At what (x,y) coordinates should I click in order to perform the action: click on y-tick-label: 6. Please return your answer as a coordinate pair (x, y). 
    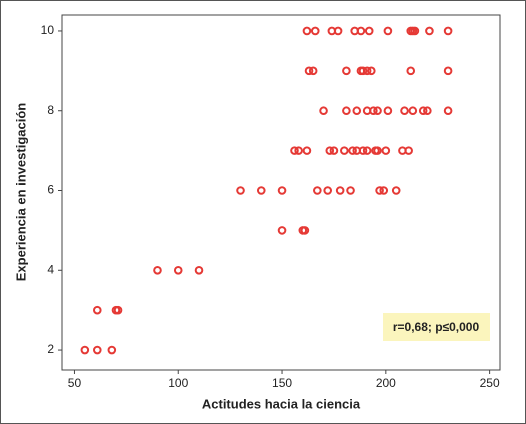
    Looking at the image, I should click on (50, 190).